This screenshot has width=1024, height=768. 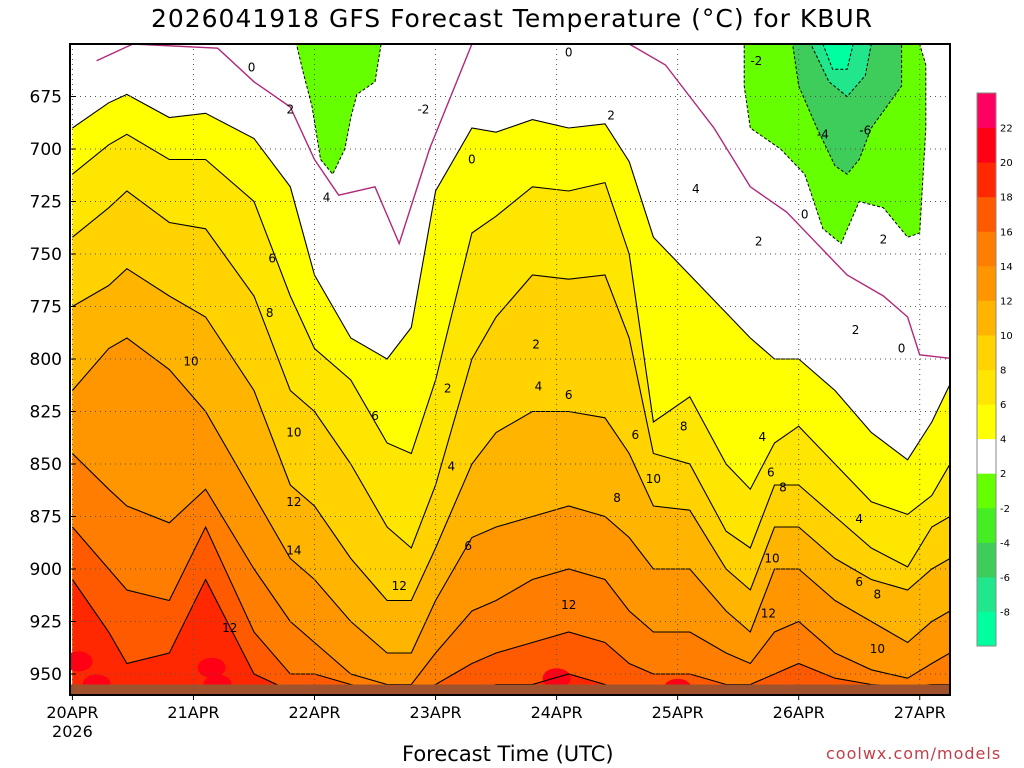 What do you see at coordinates (46, 465) in the screenshot?
I see `y-tick-label-850: 850` at bounding box center [46, 465].